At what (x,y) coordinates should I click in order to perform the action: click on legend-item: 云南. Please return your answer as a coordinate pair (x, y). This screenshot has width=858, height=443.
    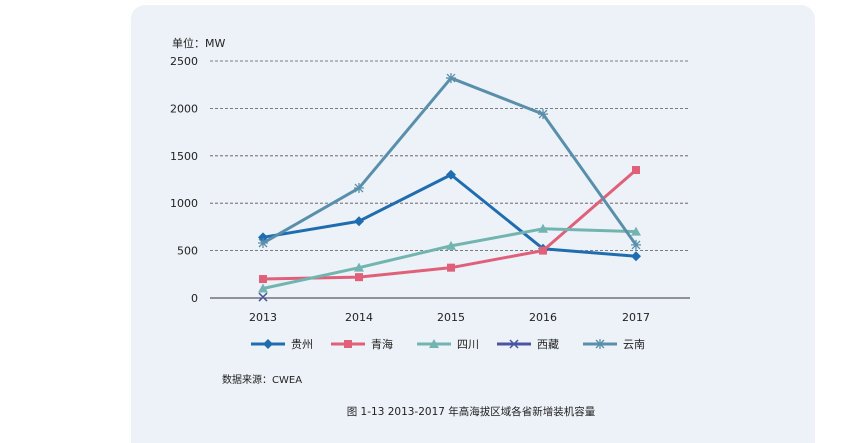
    Looking at the image, I should click on (614, 344).